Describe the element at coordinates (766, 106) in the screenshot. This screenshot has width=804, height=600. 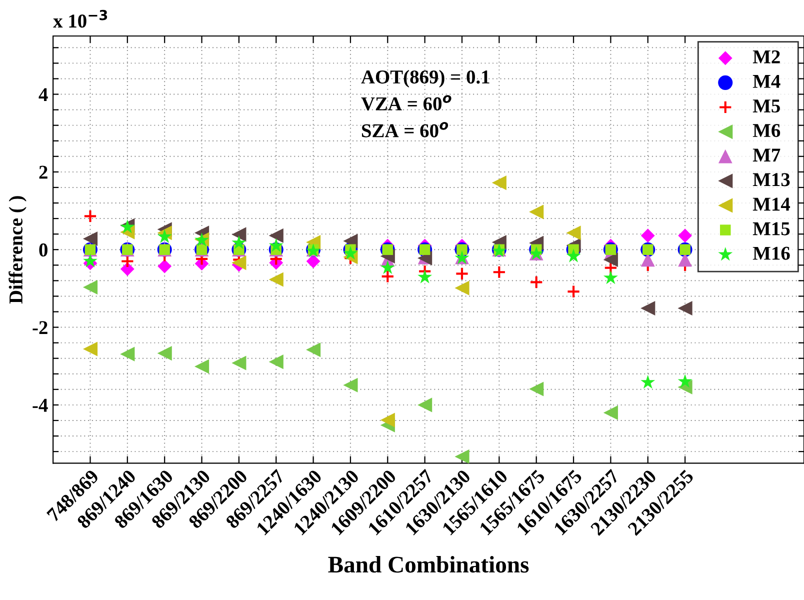
I see `legend-label: M5` at that location.